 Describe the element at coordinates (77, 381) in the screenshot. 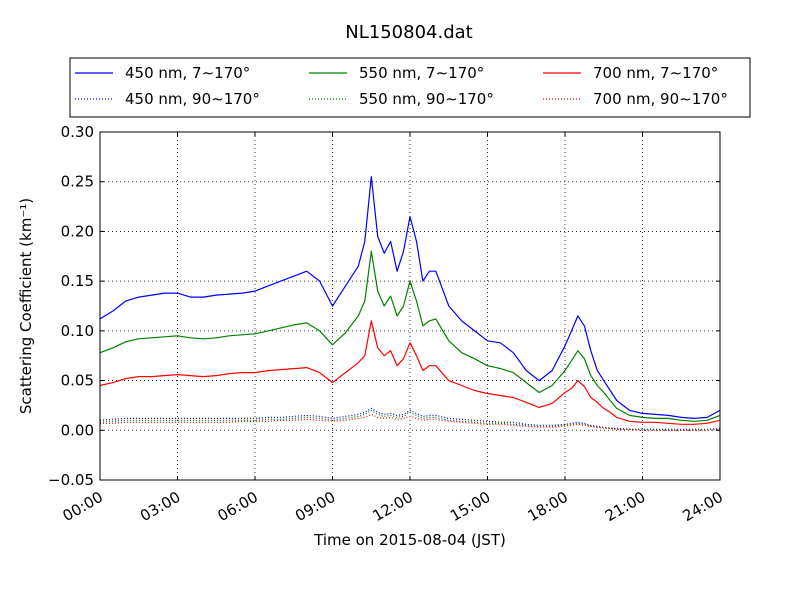

I see `y-tick-label: 0.05` at that location.